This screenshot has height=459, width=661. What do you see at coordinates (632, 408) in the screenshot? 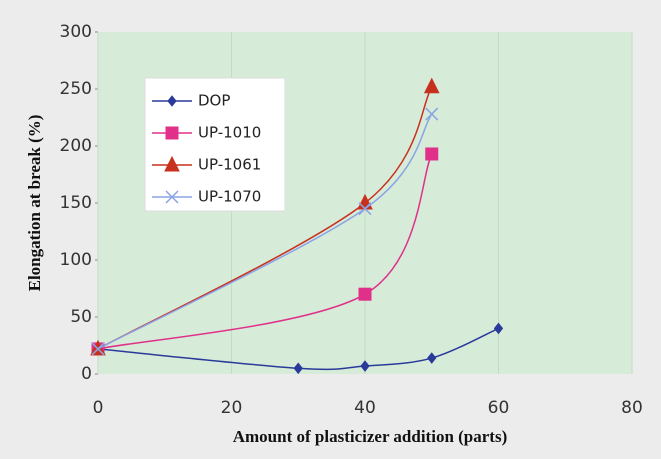
I see `x-tick-label: 80` at bounding box center [632, 408].